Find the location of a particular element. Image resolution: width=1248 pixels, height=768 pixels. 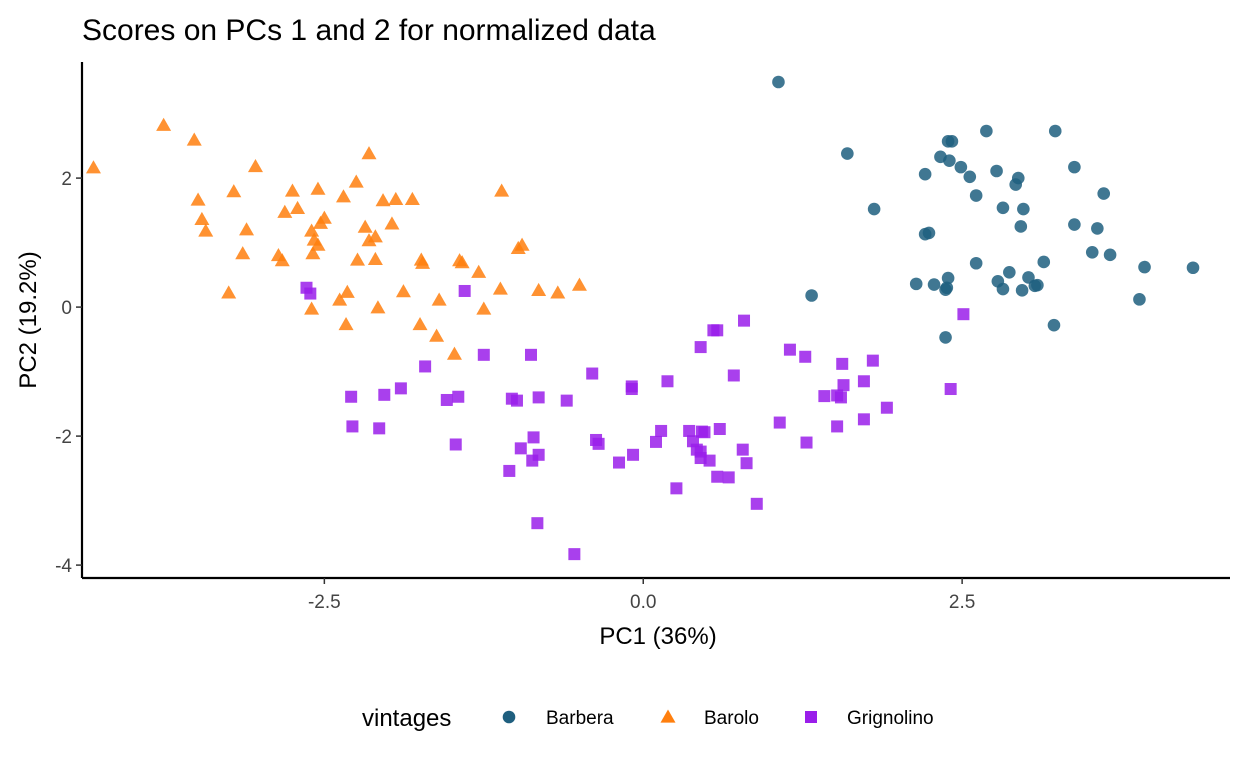

x-tick-label: -2.5 is located at coordinates (324, 602).